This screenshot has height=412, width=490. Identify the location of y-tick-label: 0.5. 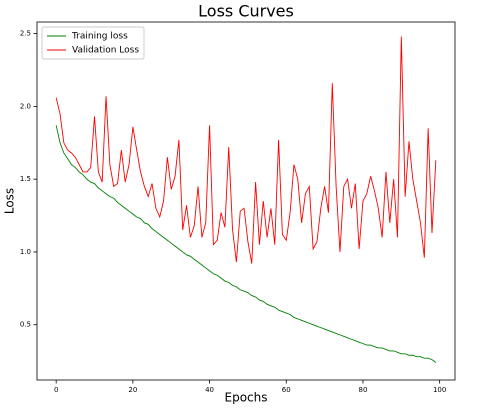
(25, 325).